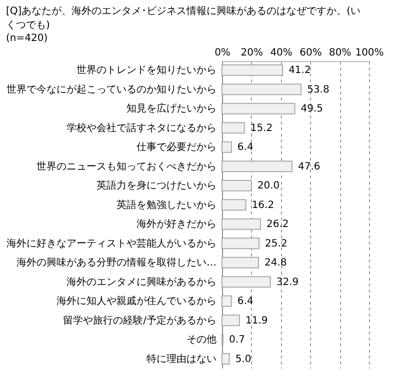 The width and height of the screenshot is (400, 378). I want to click on y-tick-label: 海外に好きなアーティストや芸能人がいるから, so click(111, 243).